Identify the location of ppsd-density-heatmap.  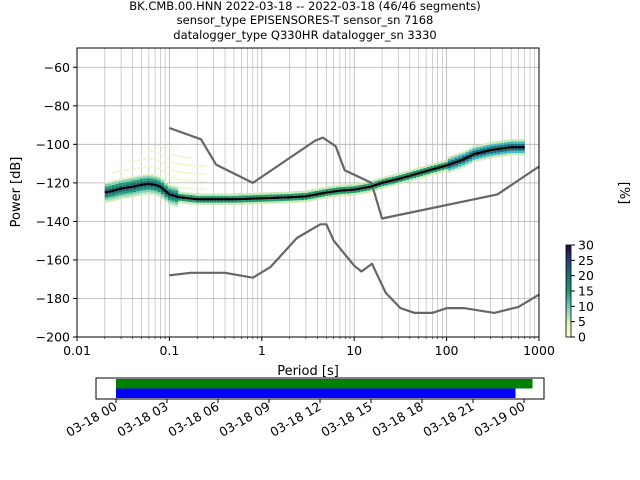
(314, 173).